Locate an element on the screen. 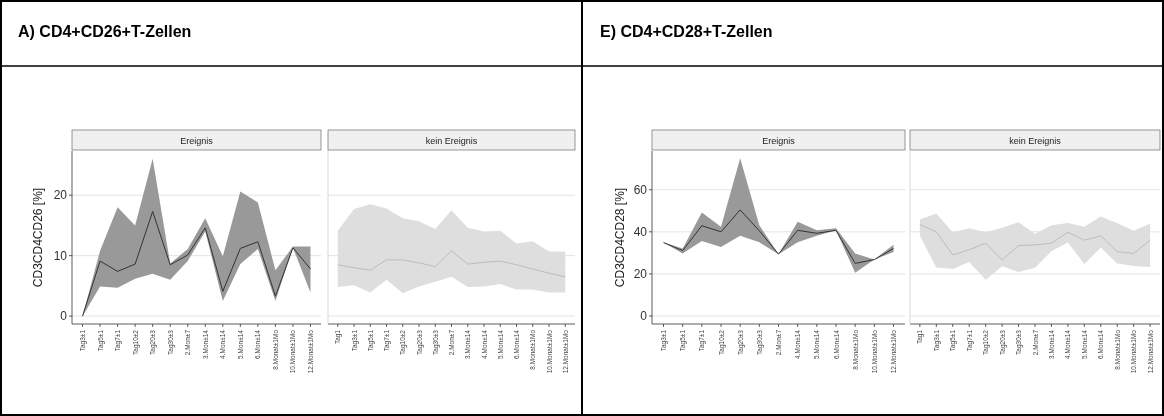  chart-title: A) CD4+CD26+T-Zellen is located at coordinates (105, 31).